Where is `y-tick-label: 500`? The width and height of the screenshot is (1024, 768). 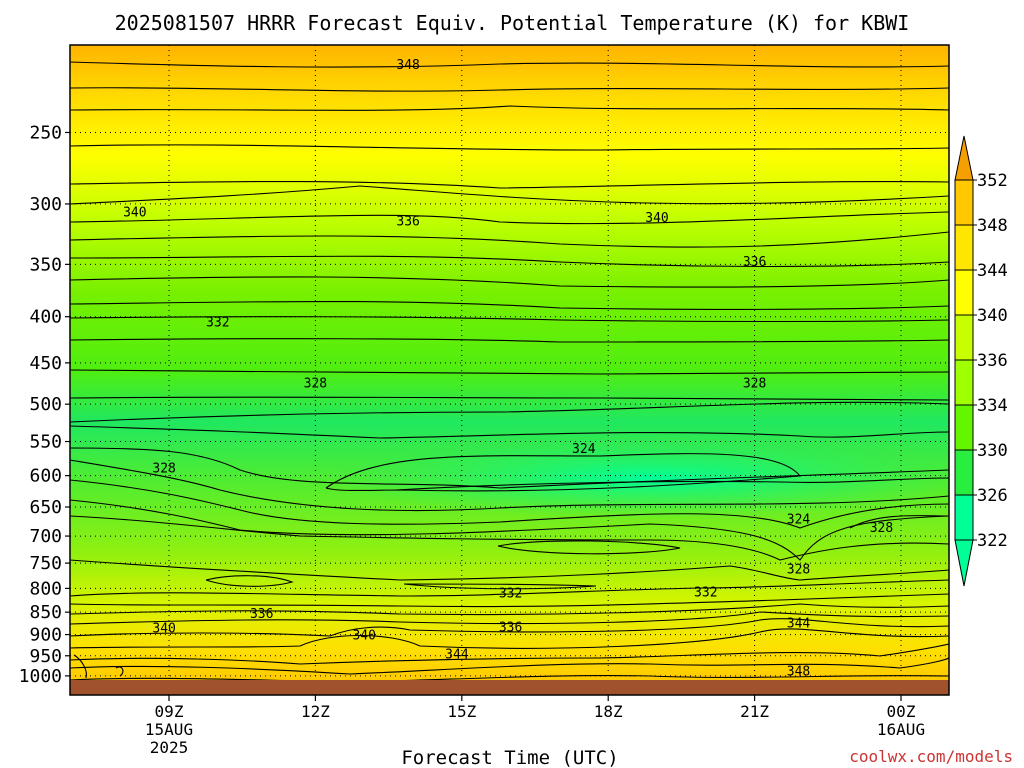 y-tick-label: 500 is located at coordinates (45, 404).